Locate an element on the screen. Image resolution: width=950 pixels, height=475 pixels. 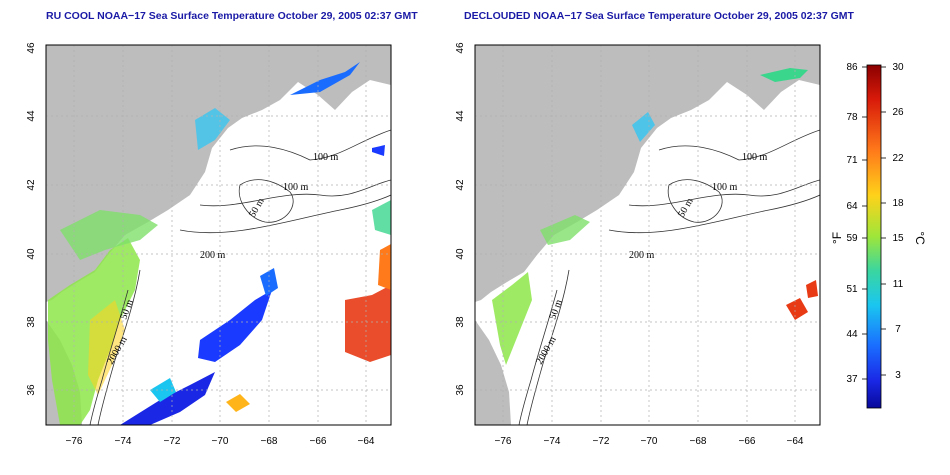
c-tick-label: 15 is located at coordinates (898, 238).